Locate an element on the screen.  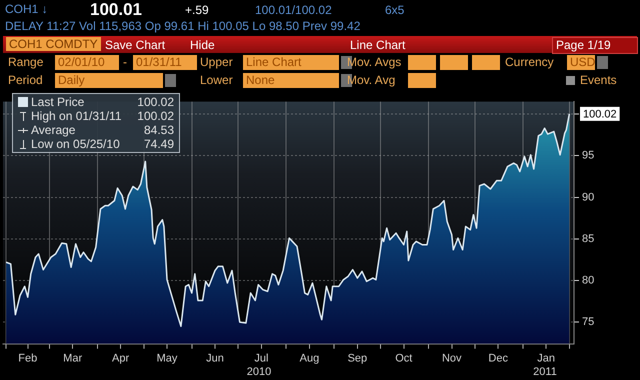
x-tick-label: Nov is located at coordinates (452, 358).